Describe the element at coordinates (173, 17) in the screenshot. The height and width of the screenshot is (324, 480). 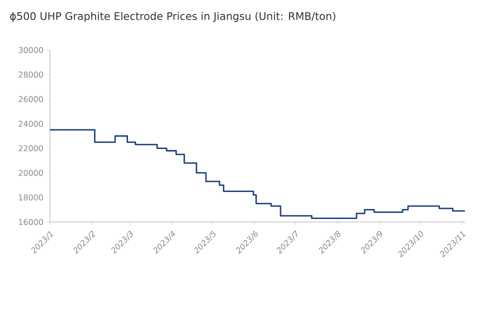
I see `chart-title: ϕ500 UHP Graphite Electrode Prices in Jiangsu (Unit: RMB/ton)` at that location.